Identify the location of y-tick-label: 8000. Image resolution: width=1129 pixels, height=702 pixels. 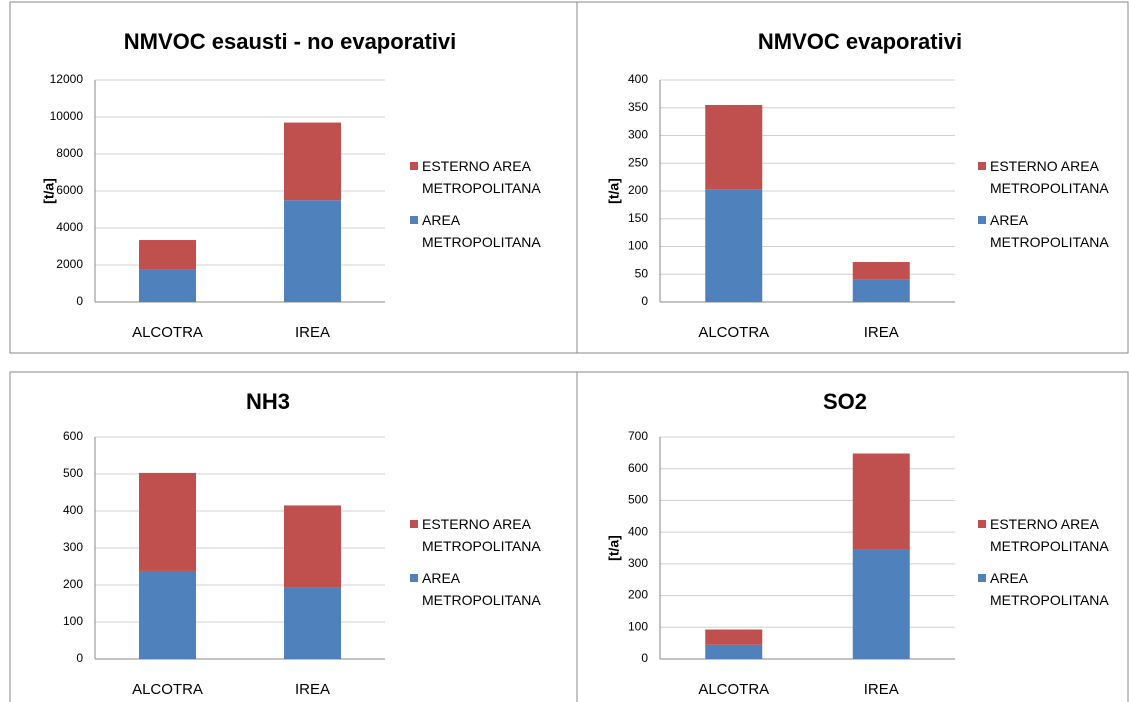
(69, 153).